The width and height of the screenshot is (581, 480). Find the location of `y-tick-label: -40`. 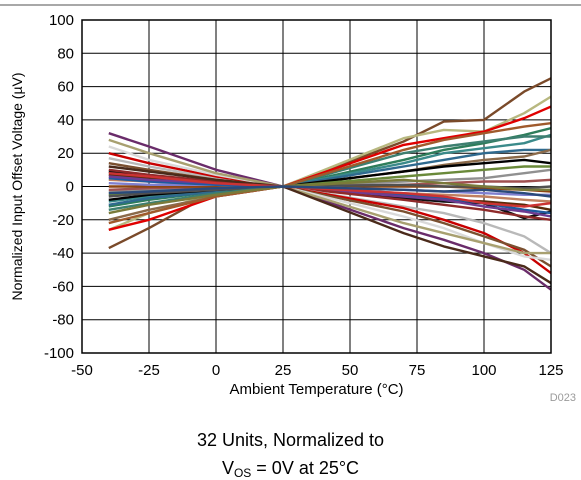

y-tick-label: -40 is located at coordinates (63, 253).